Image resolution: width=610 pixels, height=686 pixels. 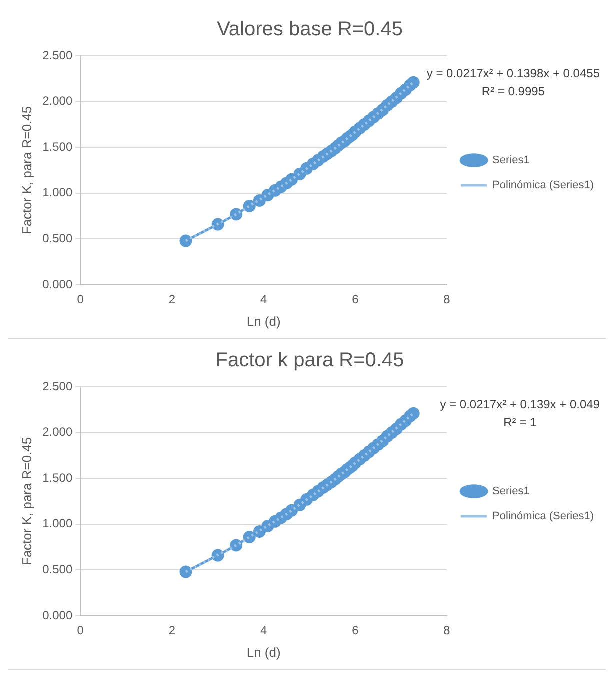 I want to click on annotation: y = 0.0217x² + 0.139x + 0.049, so click(x=520, y=404).